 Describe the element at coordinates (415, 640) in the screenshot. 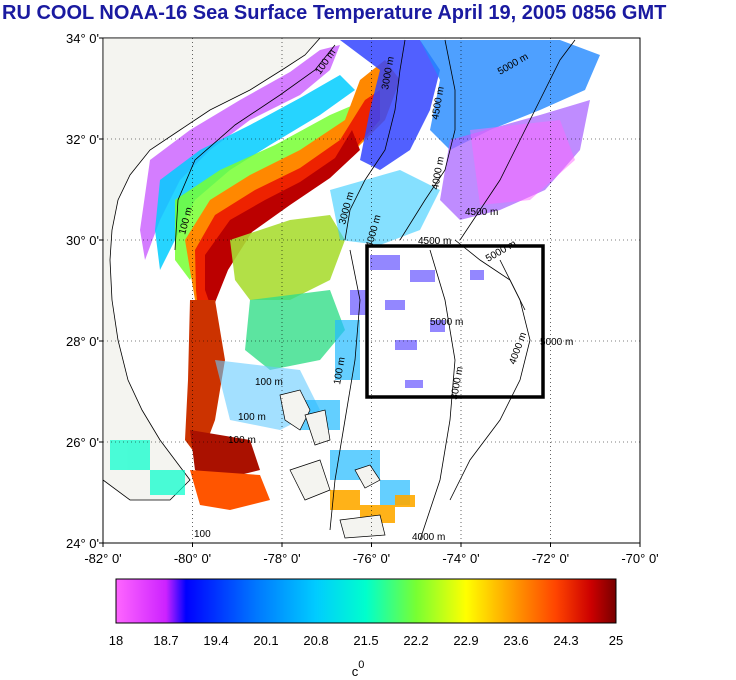

I see `colorbar-tick-label: 22.2` at that location.